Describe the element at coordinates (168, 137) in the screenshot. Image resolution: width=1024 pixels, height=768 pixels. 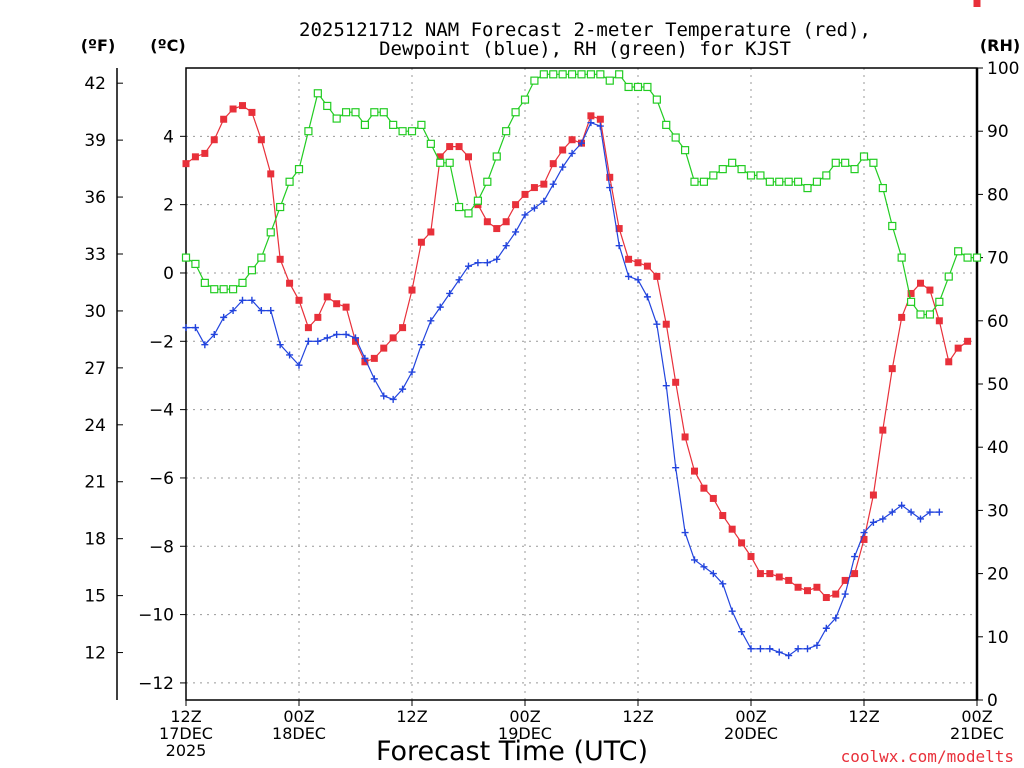
I see `celsius-tick-label: 4` at that location.